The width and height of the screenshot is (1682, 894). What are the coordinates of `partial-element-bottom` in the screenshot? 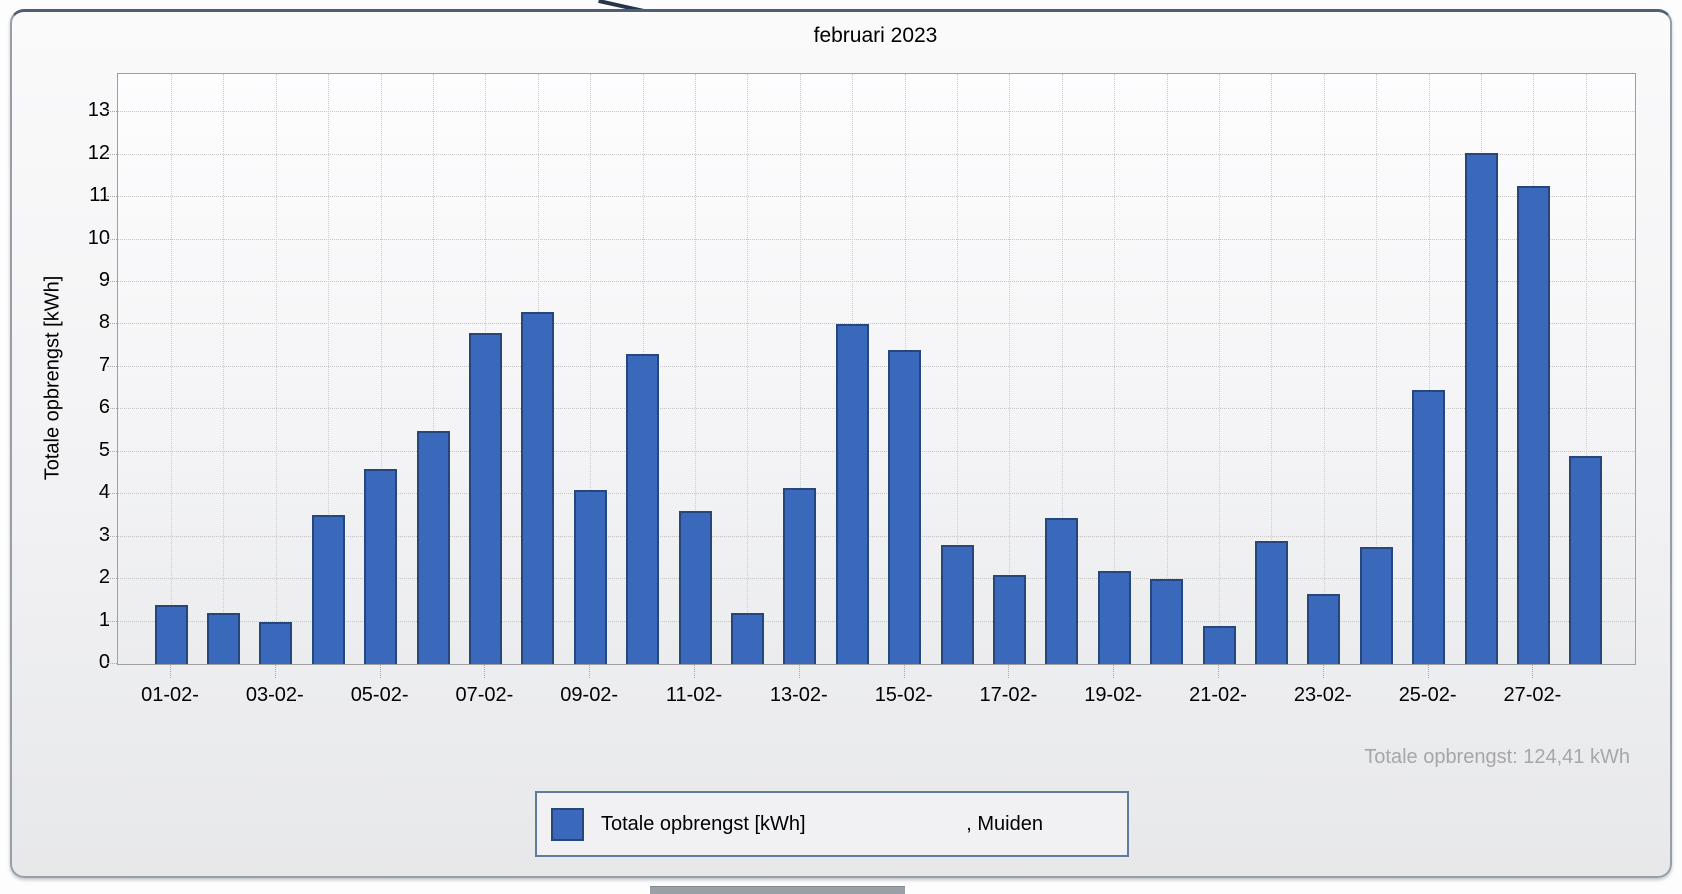 It's located at (777, 890).